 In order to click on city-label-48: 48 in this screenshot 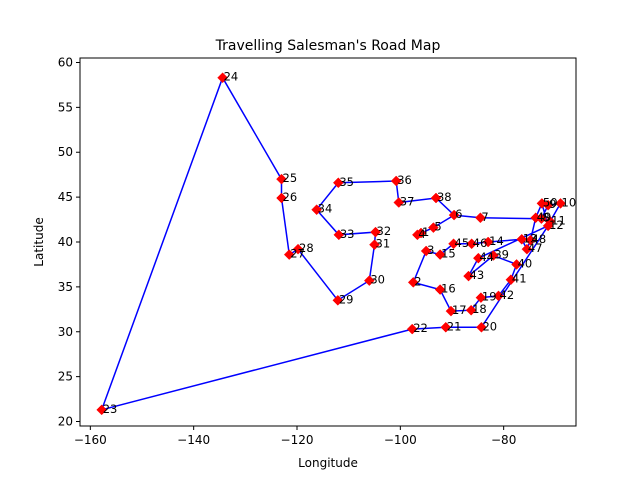, I will do `click(539, 239)`.